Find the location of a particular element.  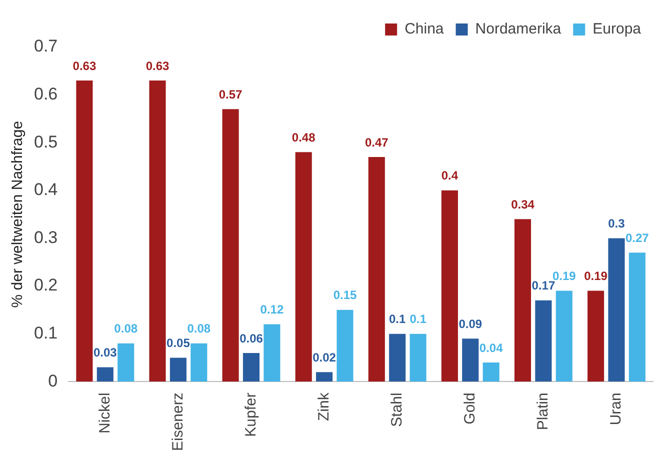

data-label: 0.05 is located at coordinates (178, 343).